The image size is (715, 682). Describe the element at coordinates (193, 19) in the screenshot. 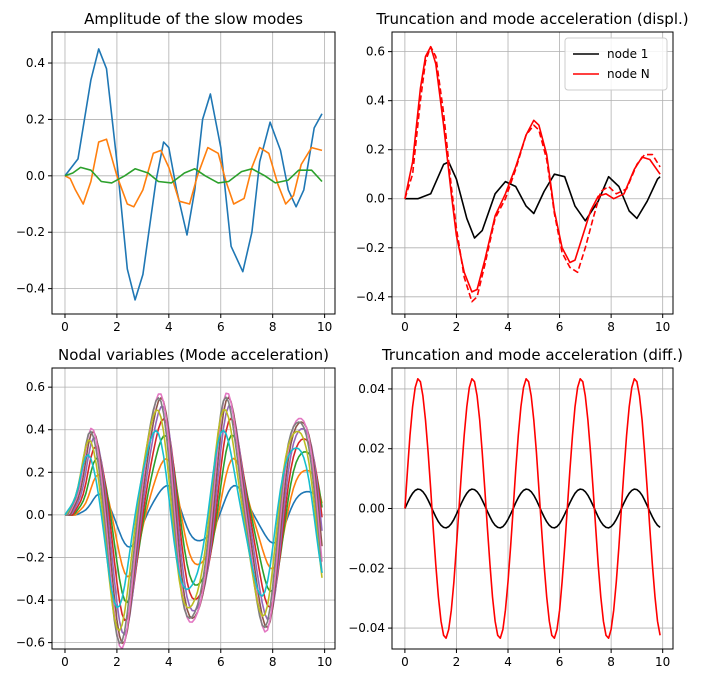

I see `chart-title: Amplitude of the slow modes` at that location.